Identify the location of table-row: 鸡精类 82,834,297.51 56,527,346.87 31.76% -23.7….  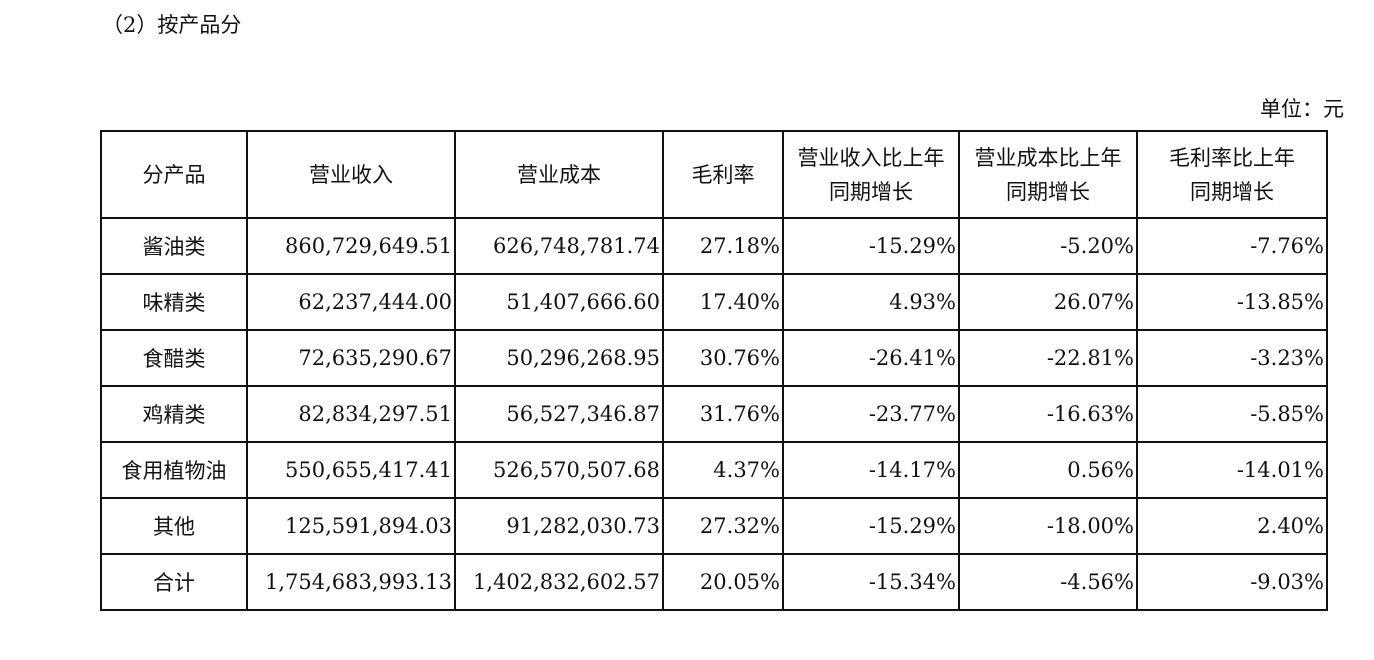
(714, 414).